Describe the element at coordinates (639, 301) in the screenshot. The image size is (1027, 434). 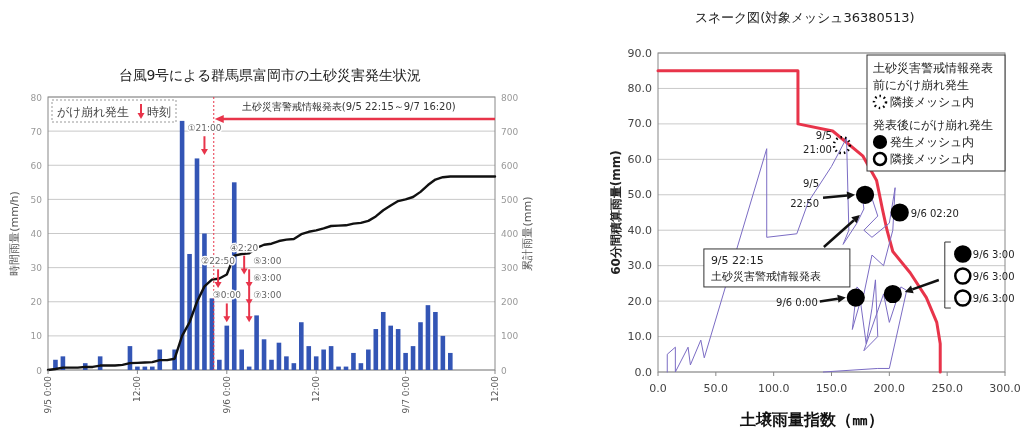
I see `y-tick-label: 20.0` at that location.